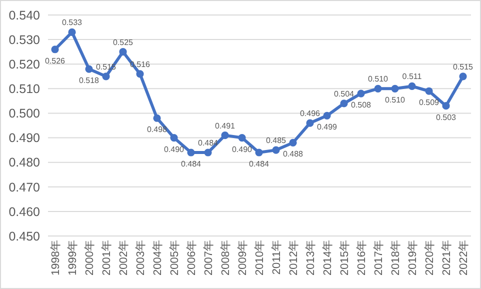  I want to click on data-label: 0.503, so click(446, 117).